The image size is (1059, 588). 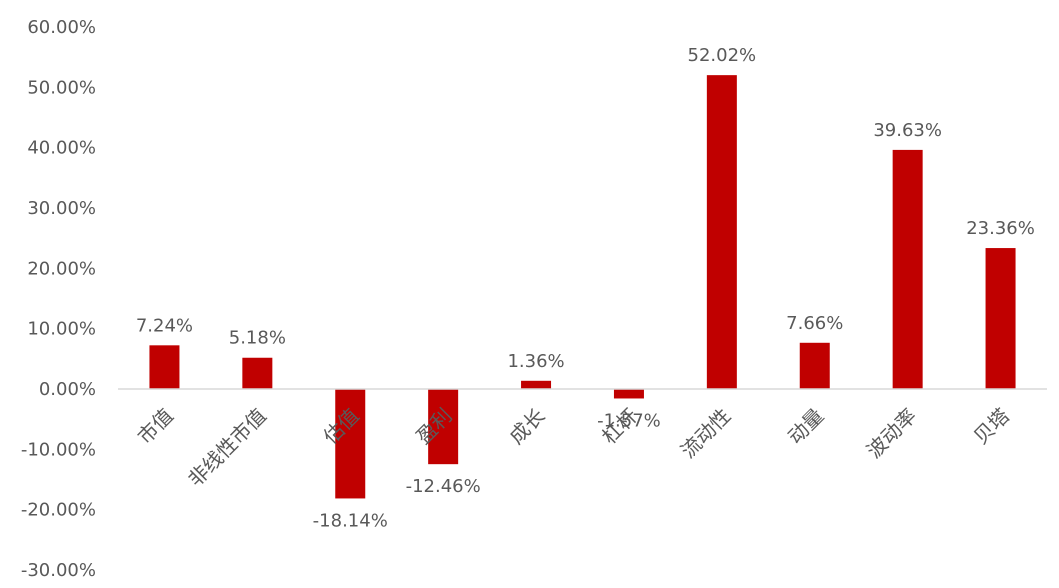 I want to click on data-label: -12.46%, so click(x=443, y=486).